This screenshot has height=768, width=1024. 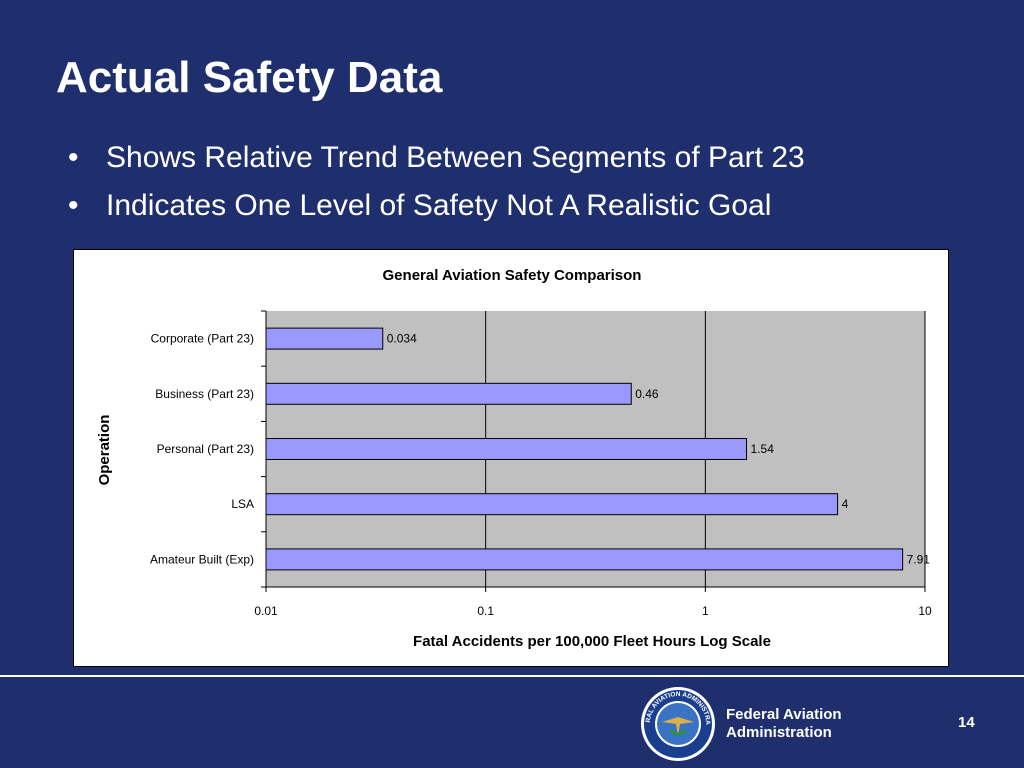 What do you see at coordinates (784, 714) in the screenshot?
I see `agency-name-line1: Federal Aviation` at bounding box center [784, 714].